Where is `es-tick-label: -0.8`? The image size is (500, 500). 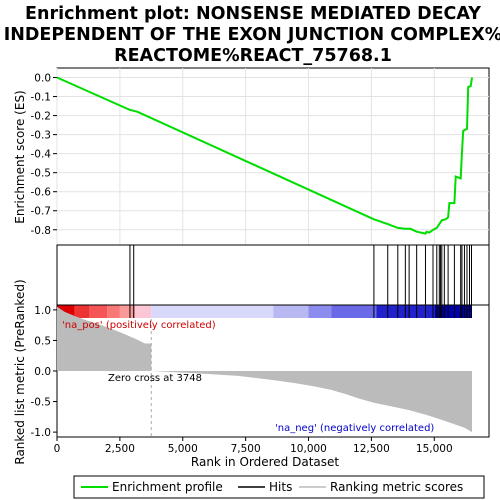
es-tick-label: -0.8 is located at coordinates (41, 231).